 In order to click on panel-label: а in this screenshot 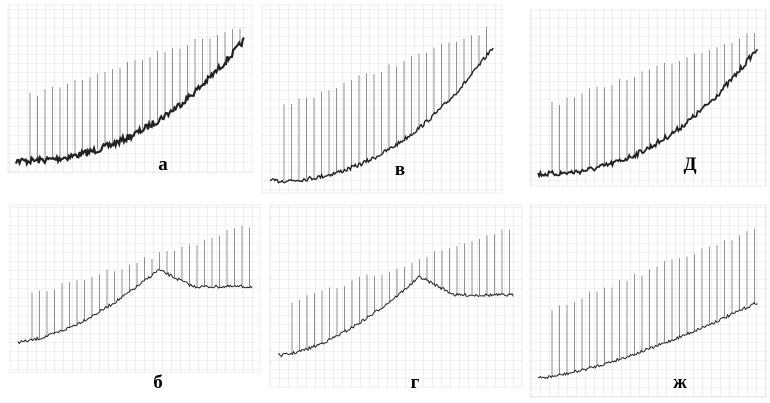, I will do `click(163, 164)`.